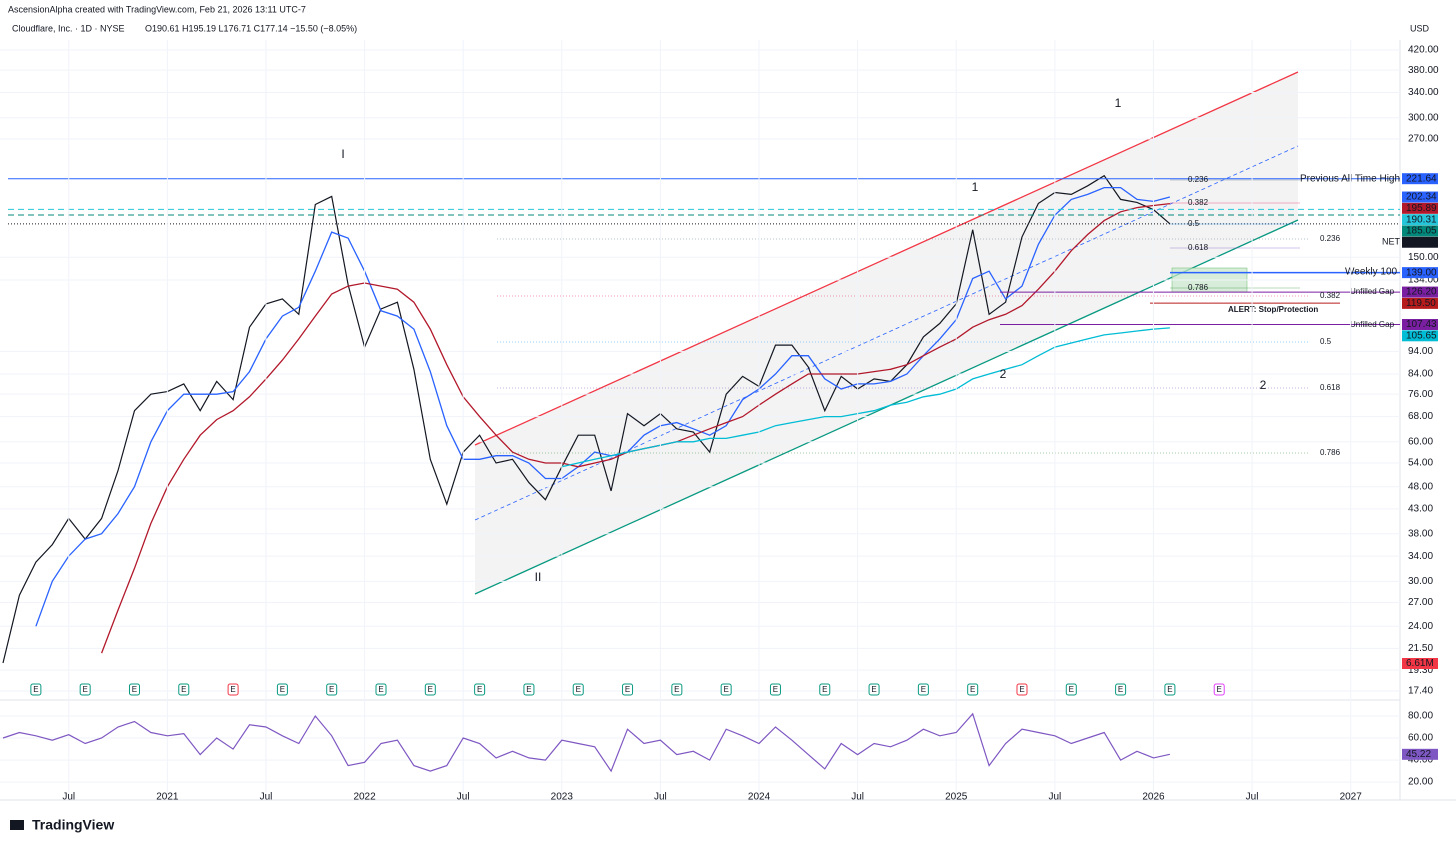 This screenshot has height=846, width=1456. What do you see at coordinates (167, 797) in the screenshot?
I see `x-tick-label: 2021` at bounding box center [167, 797].